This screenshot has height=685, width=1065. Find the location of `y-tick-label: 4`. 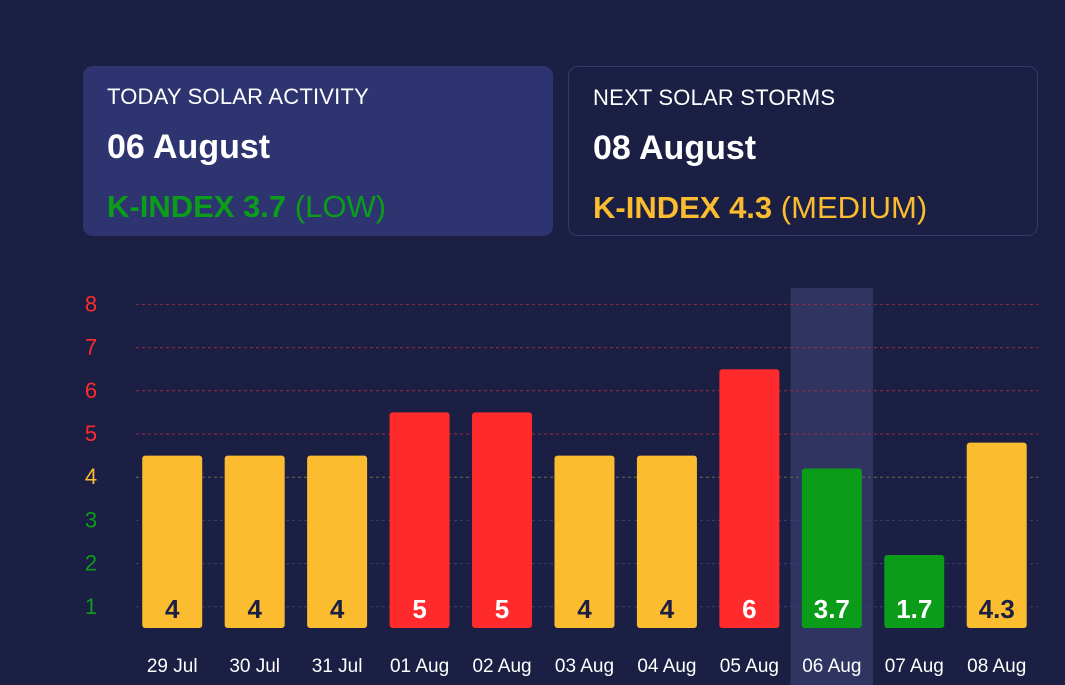

y-tick-label: 4 is located at coordinates (91, 476).